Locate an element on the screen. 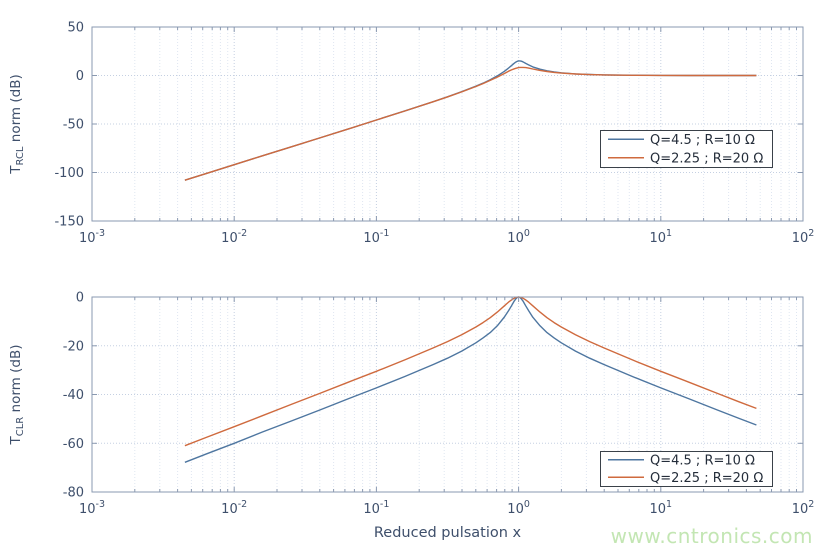 This screenshot has width=829, height=550. y-tick-labels: 0 -20 -40 -60 -80 is located at coordinates (73, 396).